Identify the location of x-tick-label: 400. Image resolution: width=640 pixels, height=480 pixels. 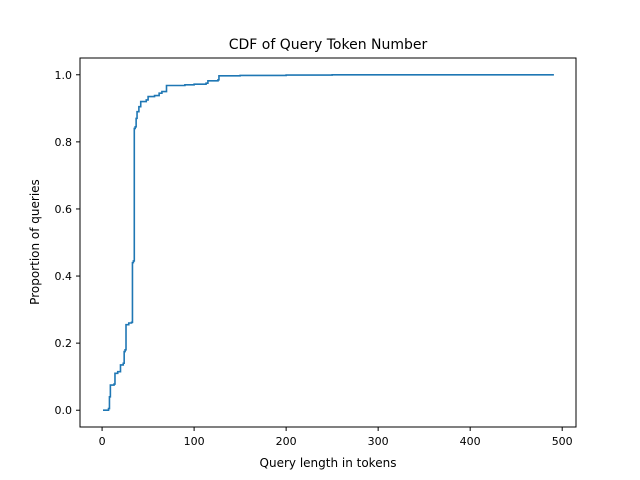
(470, 441).